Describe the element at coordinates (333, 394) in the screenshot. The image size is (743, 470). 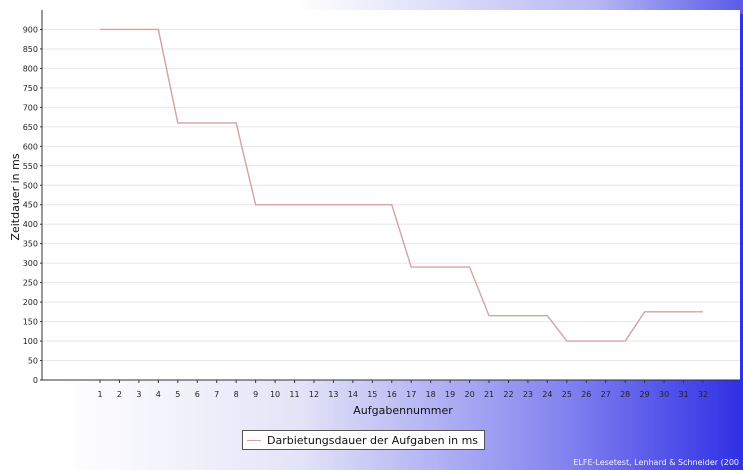
I see `x-tick-label: 13` at that location.